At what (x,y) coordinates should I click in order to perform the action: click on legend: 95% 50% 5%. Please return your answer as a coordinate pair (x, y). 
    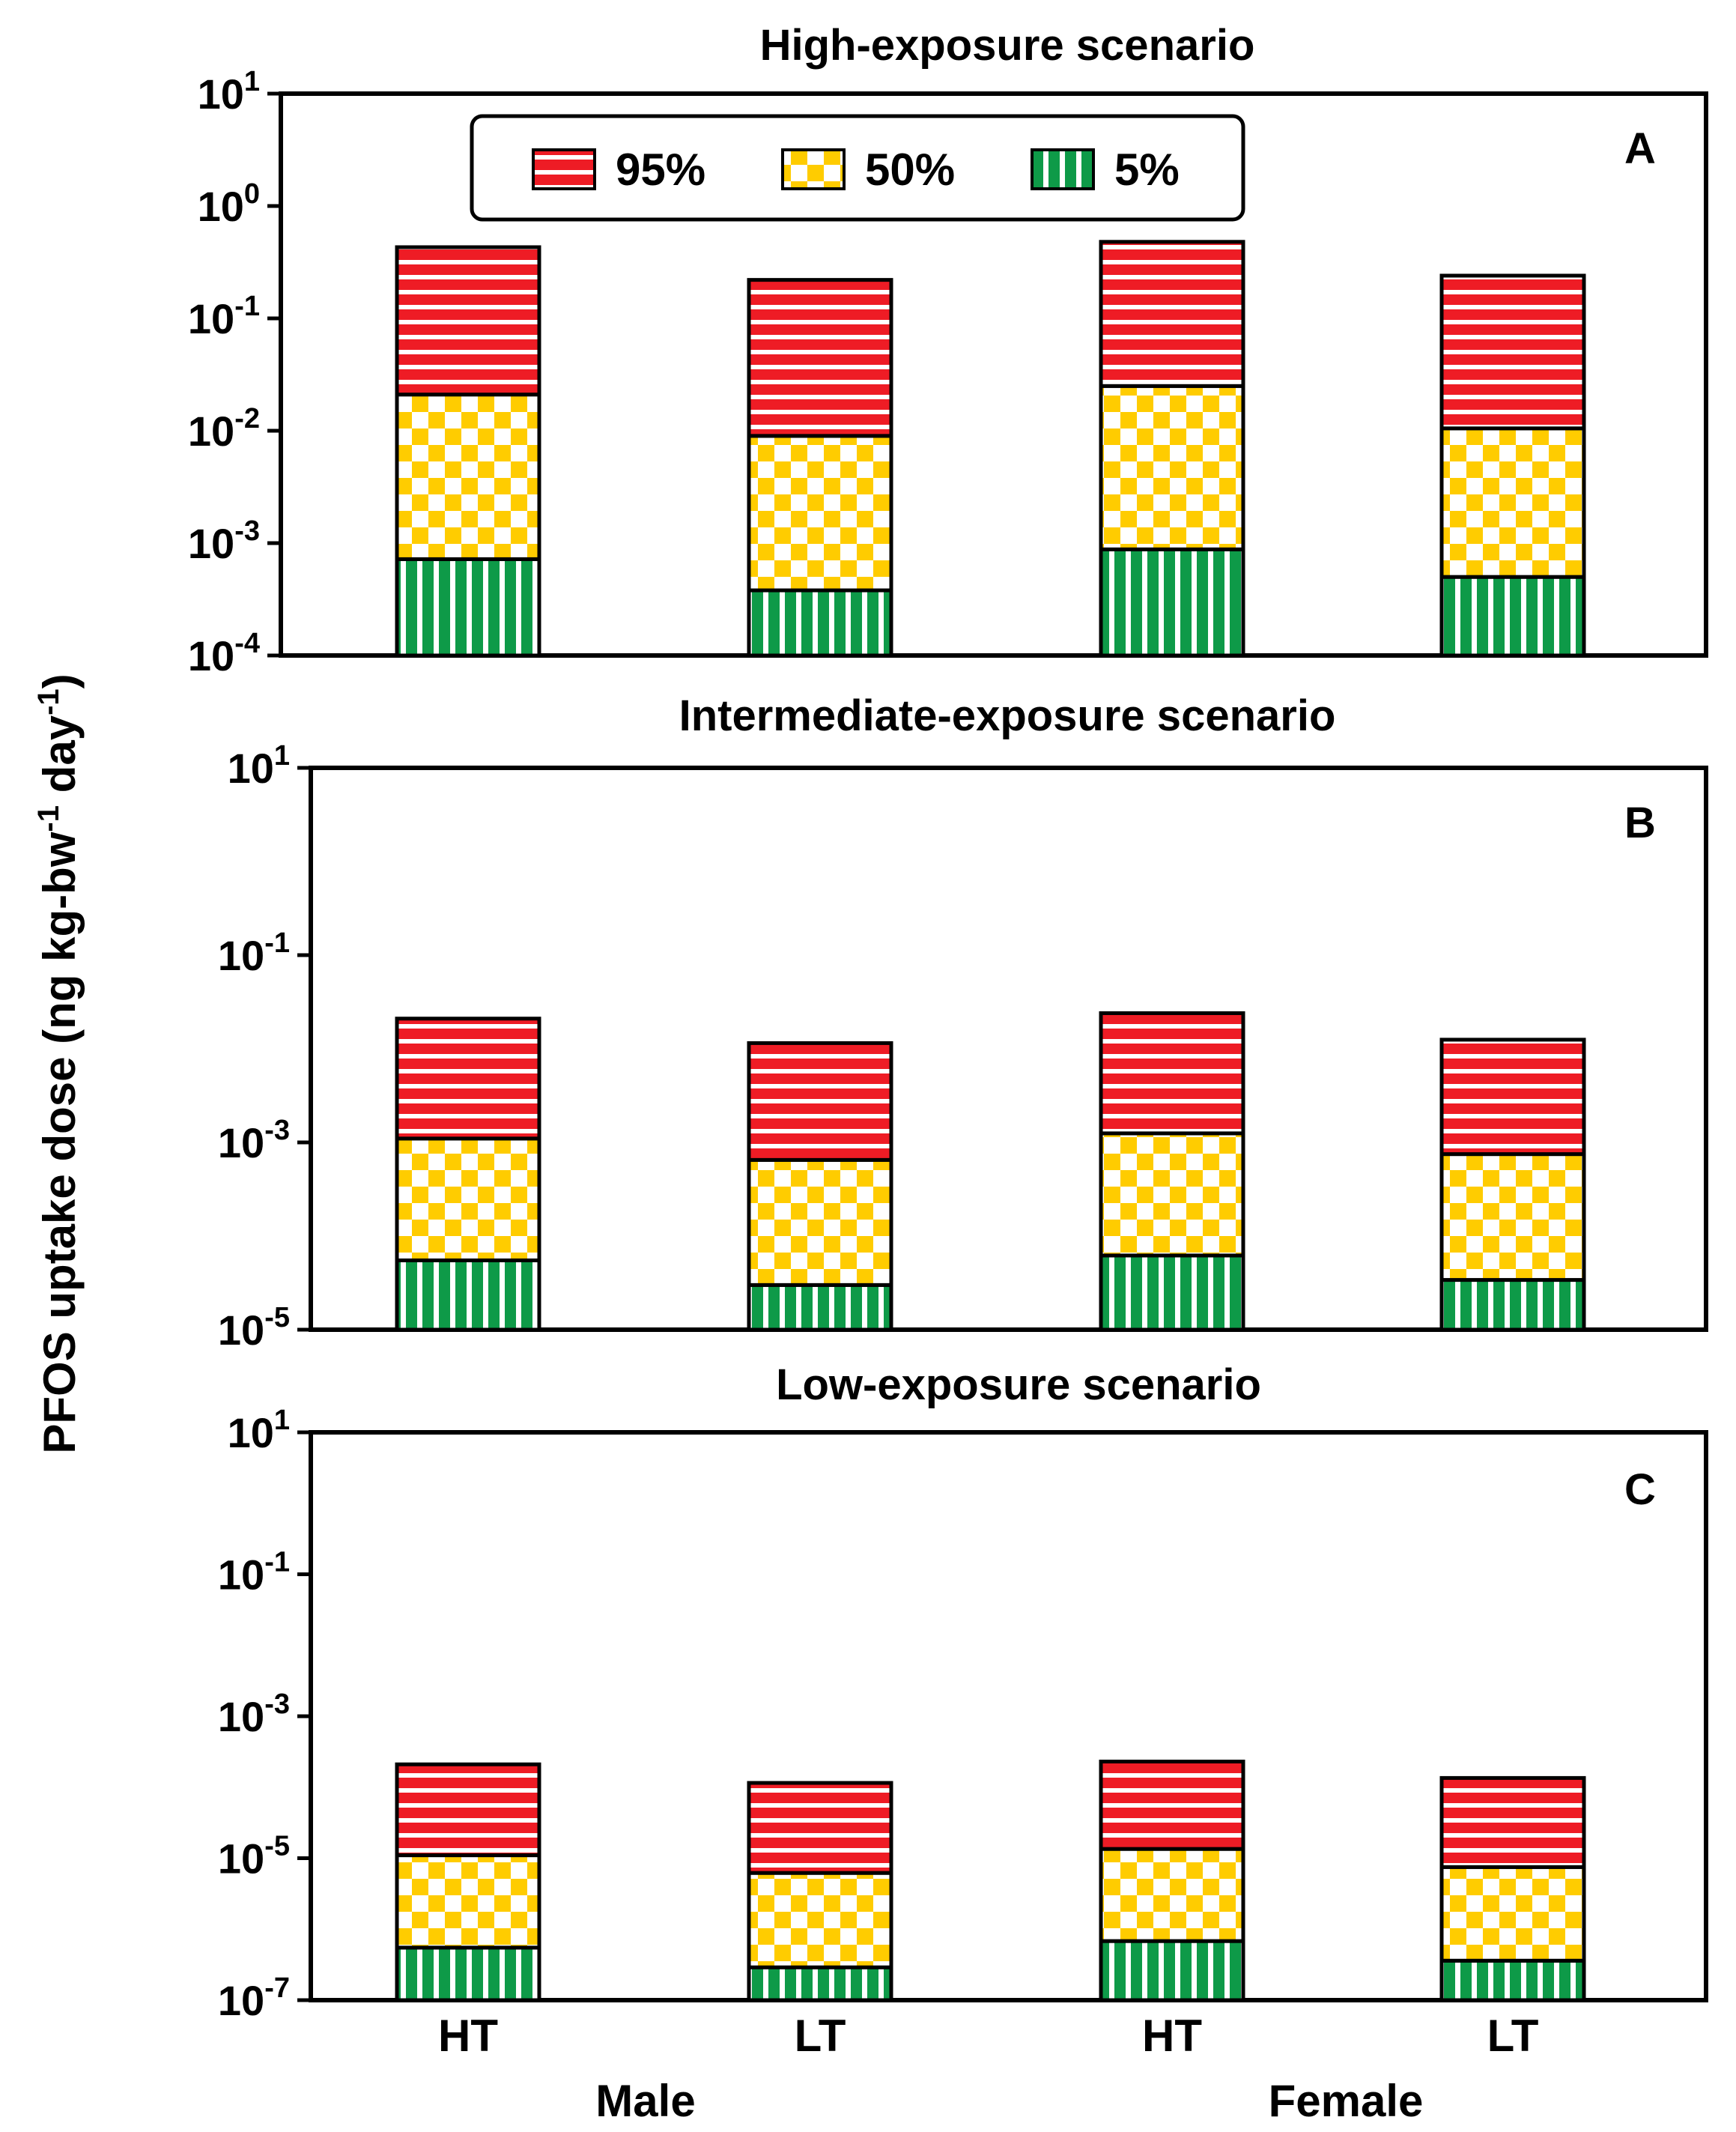
    Looking at the image, I should click on (857, 168).